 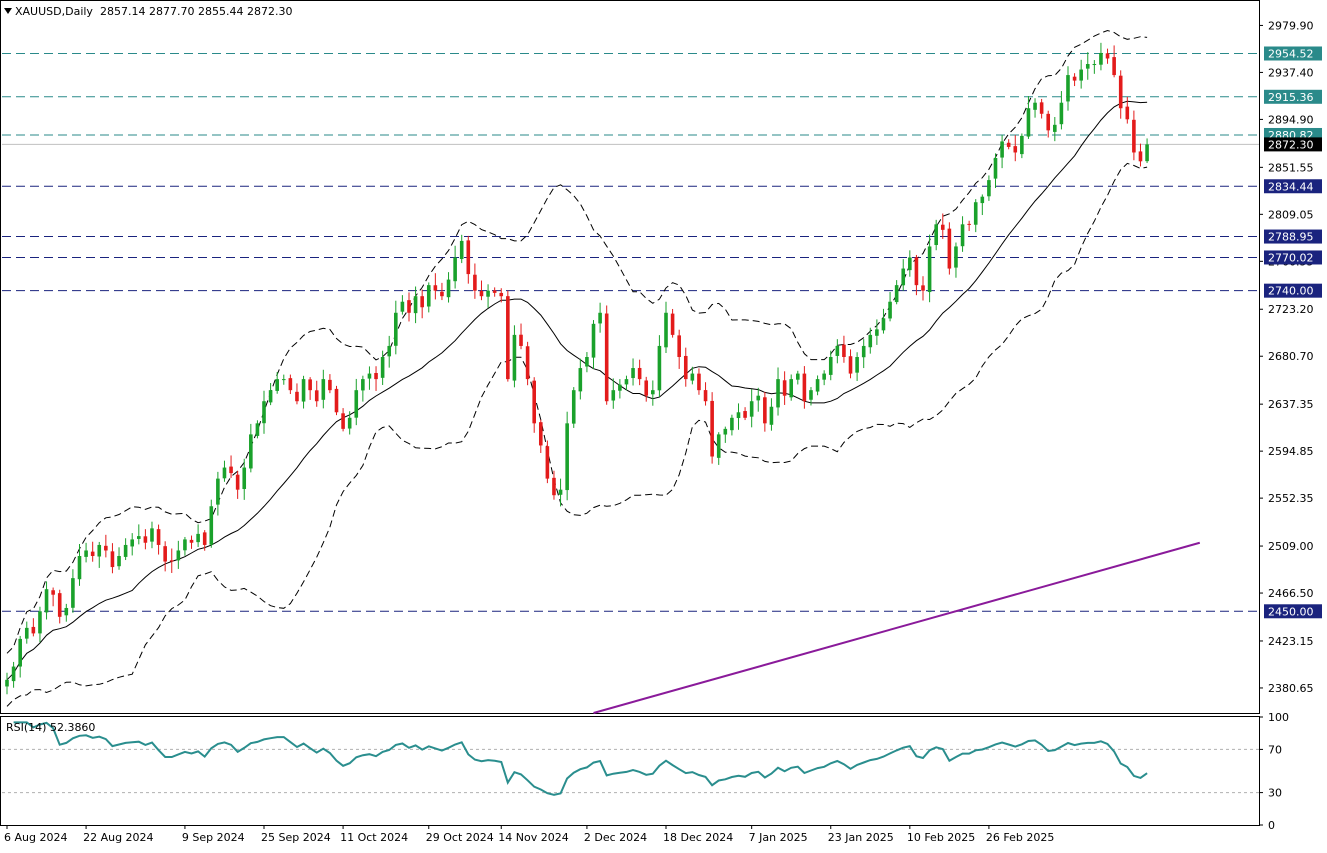 What do you see at coordinates (1271, 825) in the screenshot?
I see `rsi-axis-label: 0` at bounding box center [1271, 825].